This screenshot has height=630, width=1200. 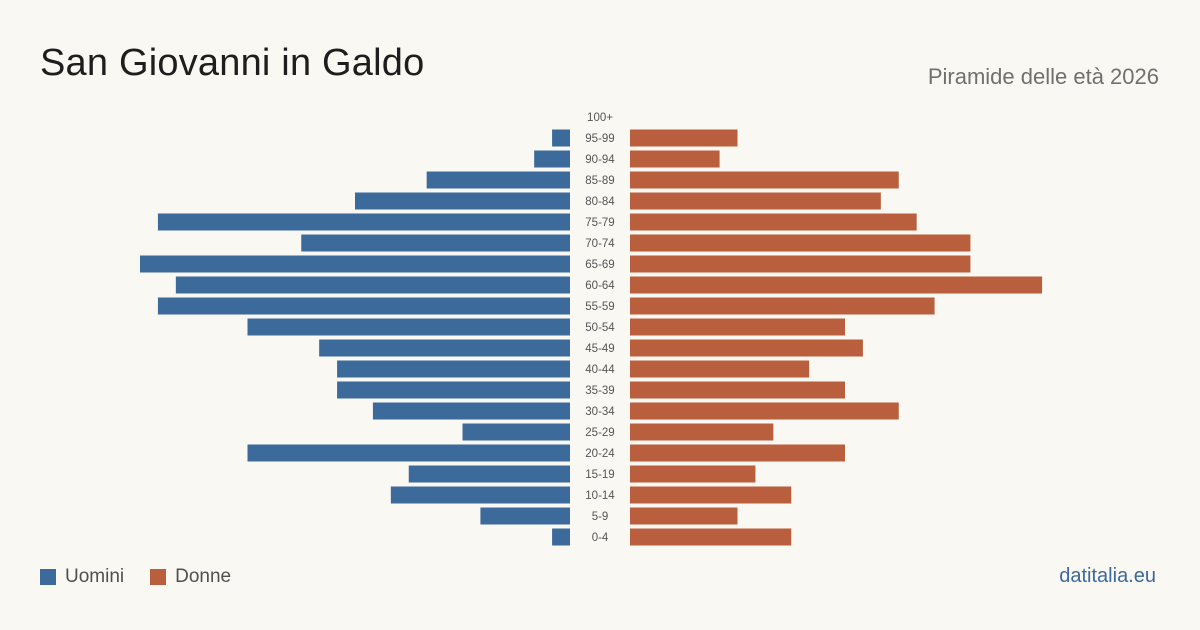 I want to click on age-label-45-49: 45-49, so click(x=599, y=349).